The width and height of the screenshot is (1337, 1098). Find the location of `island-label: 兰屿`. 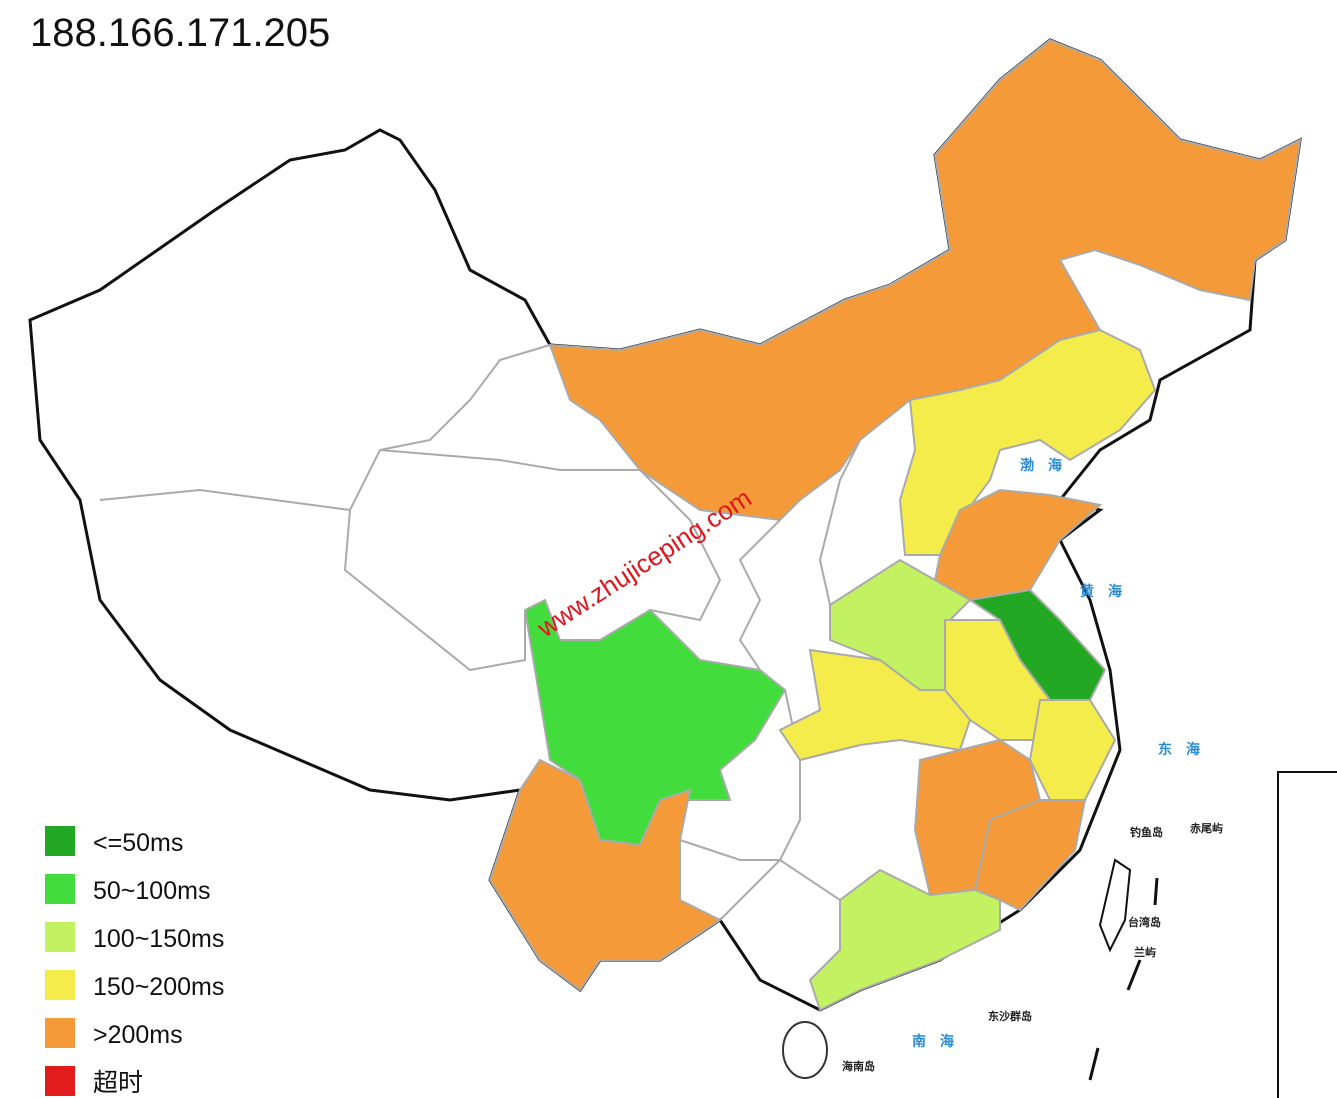

island-label: 兰屿 is located at coordinates (1145, 952).